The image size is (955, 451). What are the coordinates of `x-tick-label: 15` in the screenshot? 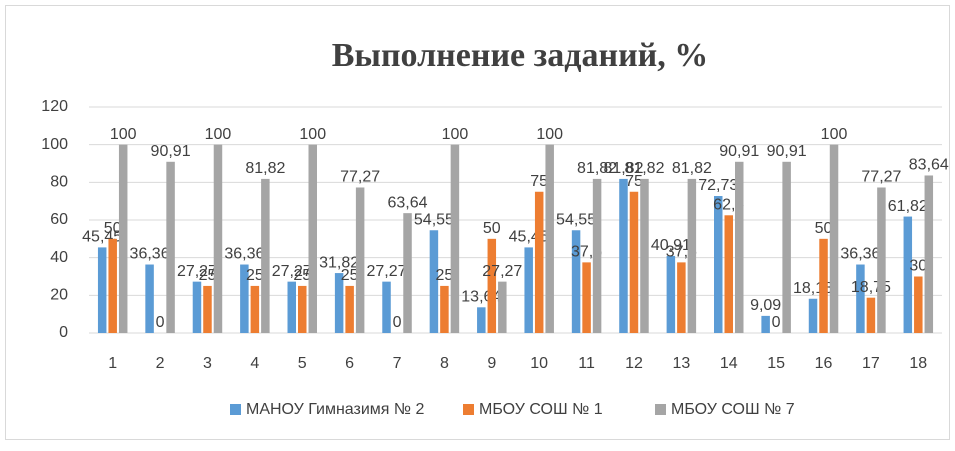 It's located at (776, 363).